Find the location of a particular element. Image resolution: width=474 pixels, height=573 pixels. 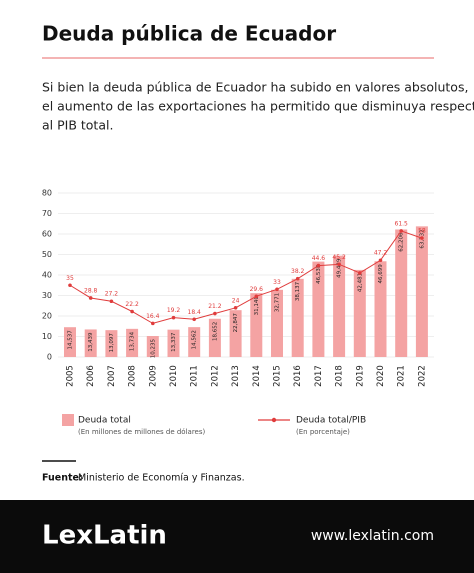

x-tick-label: 2015 is located at coordinates (278, 376).